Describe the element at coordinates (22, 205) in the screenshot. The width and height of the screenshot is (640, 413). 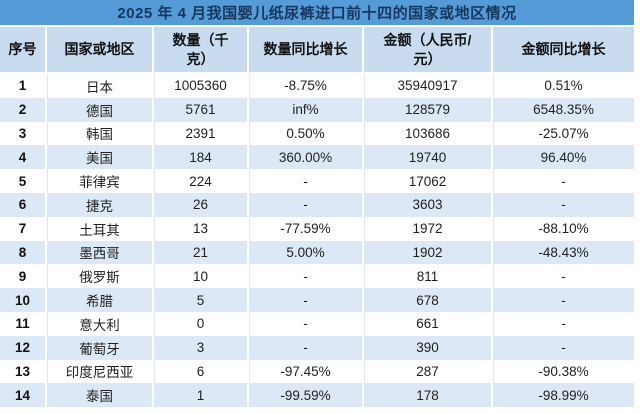
I see `row-index-cell: 6` at that location.